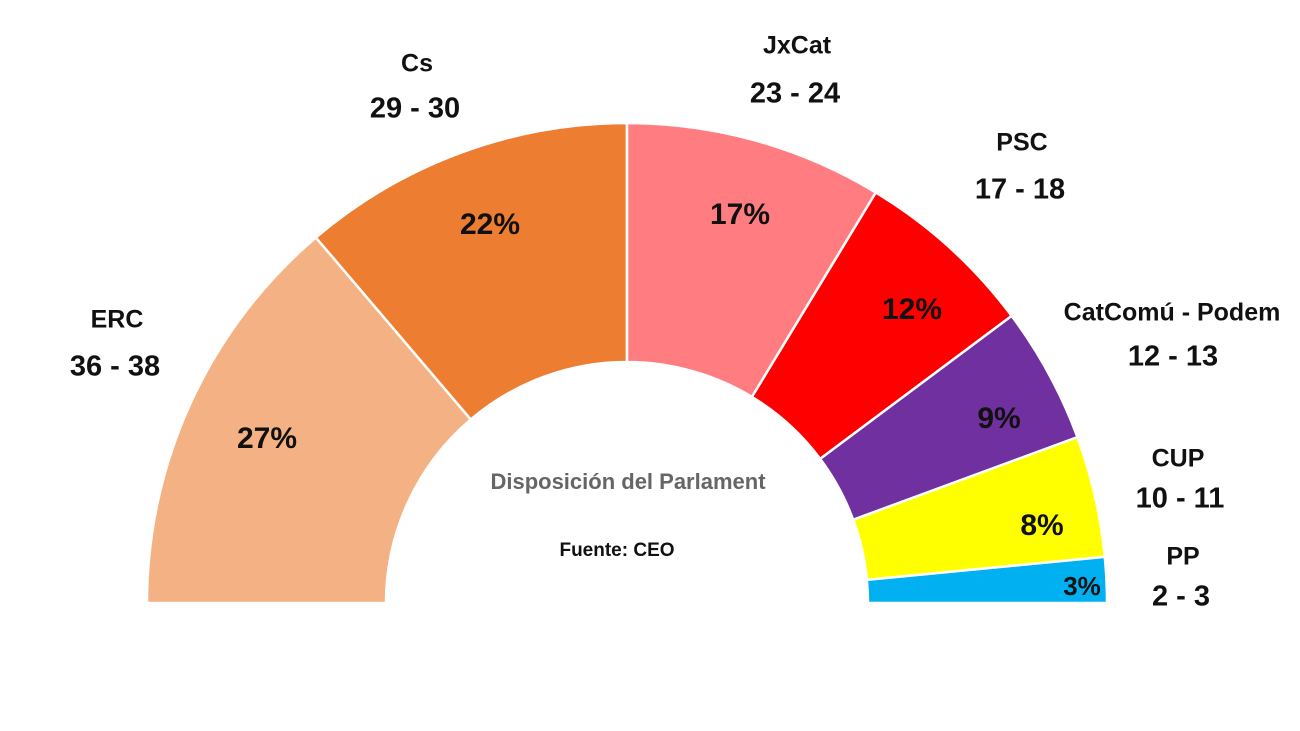 This screenshot has height=731, width=1300. Describe the element at coordinates (1041, 525) in the screenshot. I see `value-label: 8%` at that location.